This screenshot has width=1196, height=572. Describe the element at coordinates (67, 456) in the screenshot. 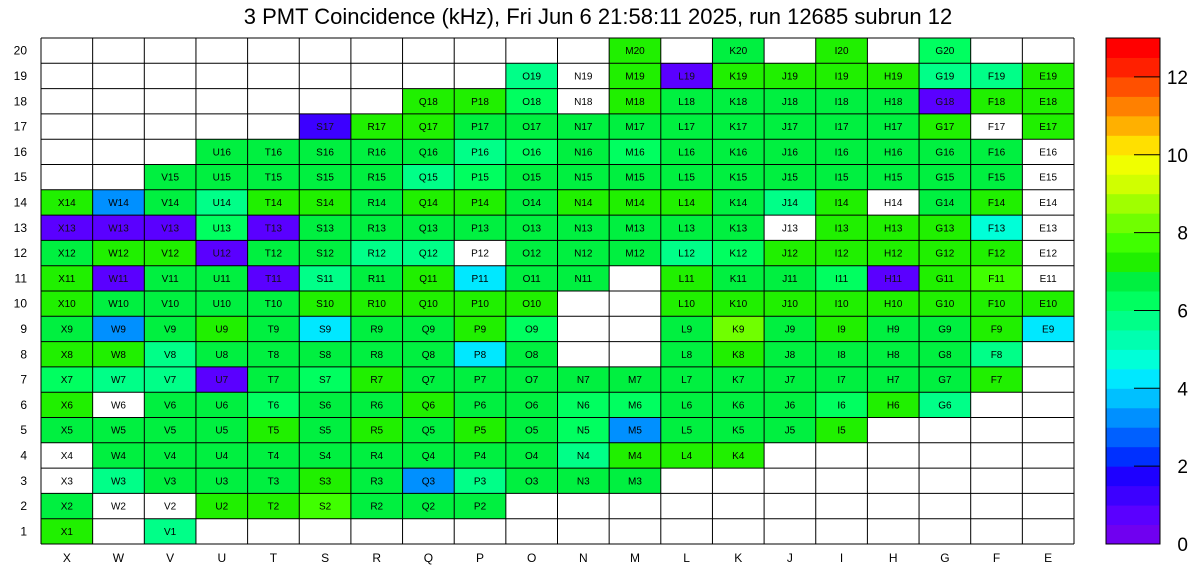

I see `cell-label: X4` at that location.